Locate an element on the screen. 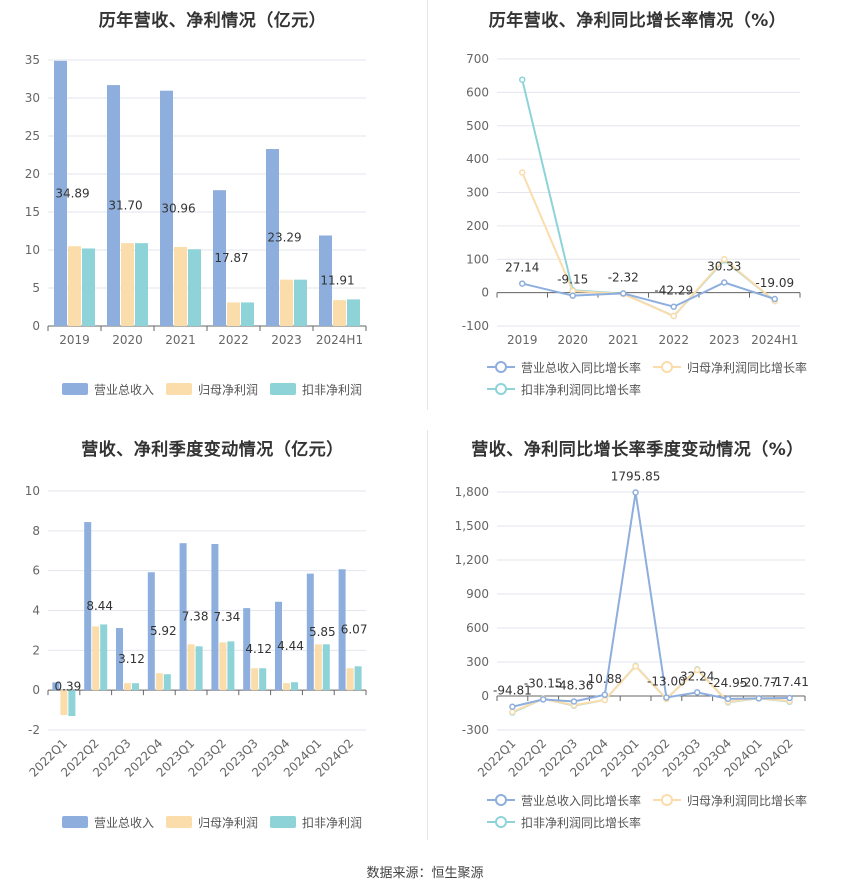 The height and width of the screenshot is (891, 850). legend-label: 营业总收入同比增长率 is located at coordinates (581, 800).